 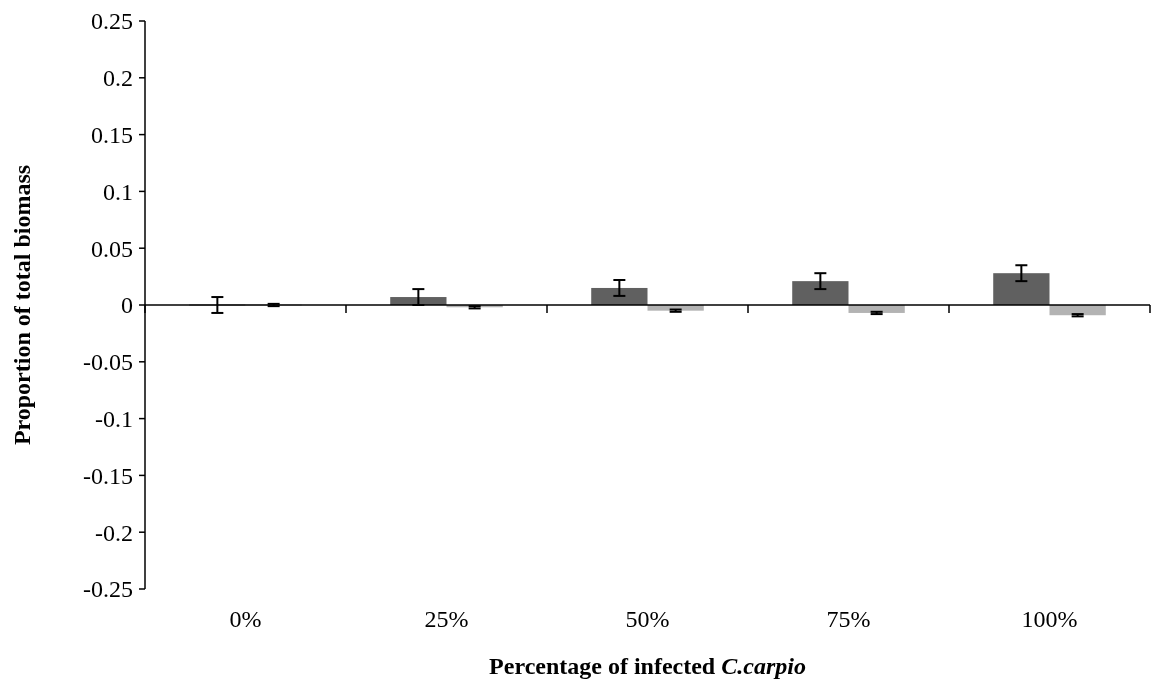 What do you see at coordinates (112, 21) in the screenshot?
I see `y-tick-label: 0.25` at bounding box center [112, 21].